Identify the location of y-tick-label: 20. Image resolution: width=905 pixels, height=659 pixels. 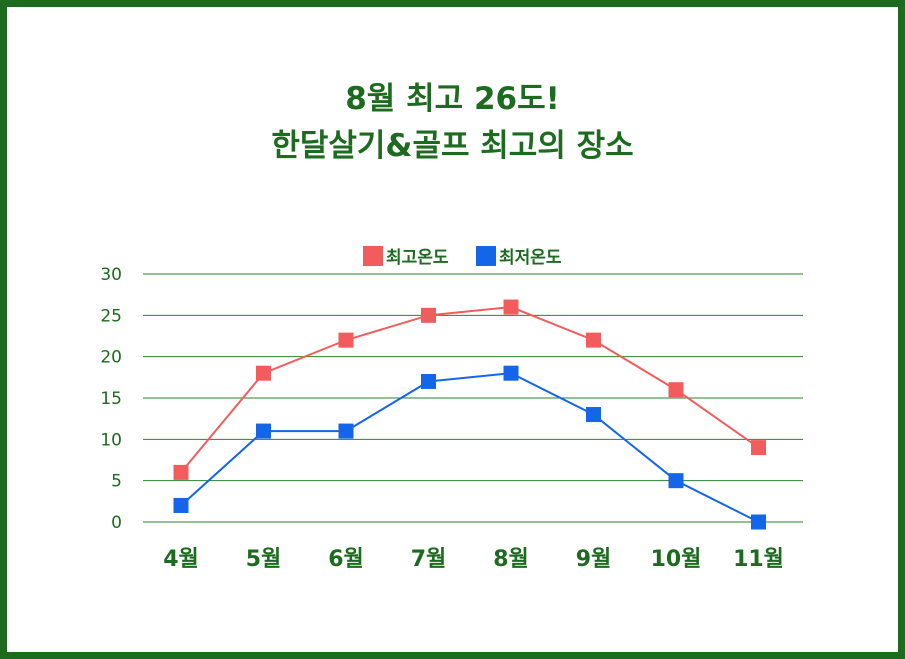
(111, 358).